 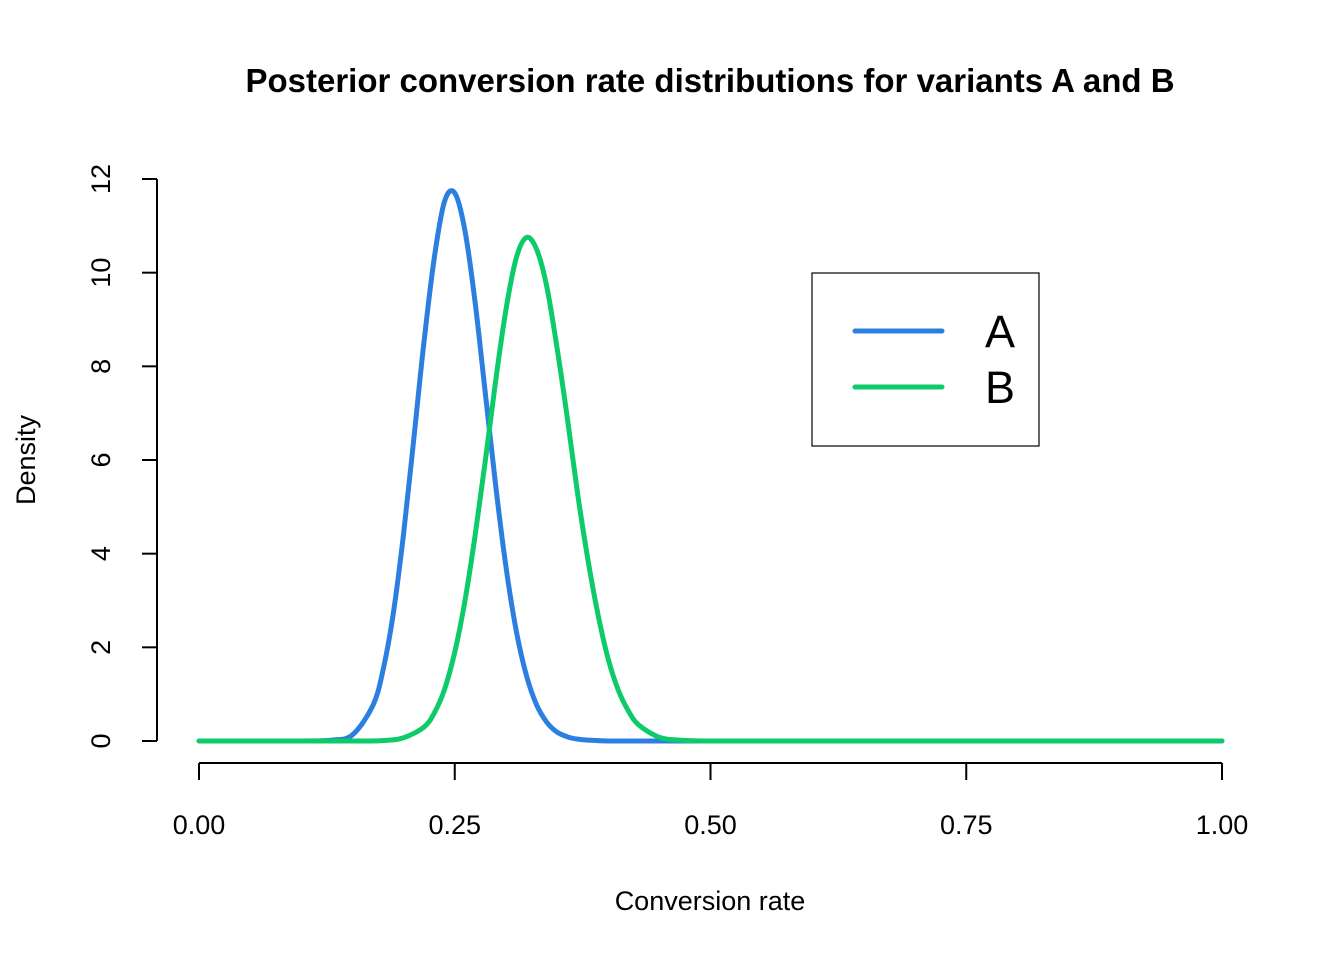 What do you see at coordinates (122, 456) in the screenshot?
I see `y-axis: 0 2 4 6 8 10 12` at bounding box center [122, 456].